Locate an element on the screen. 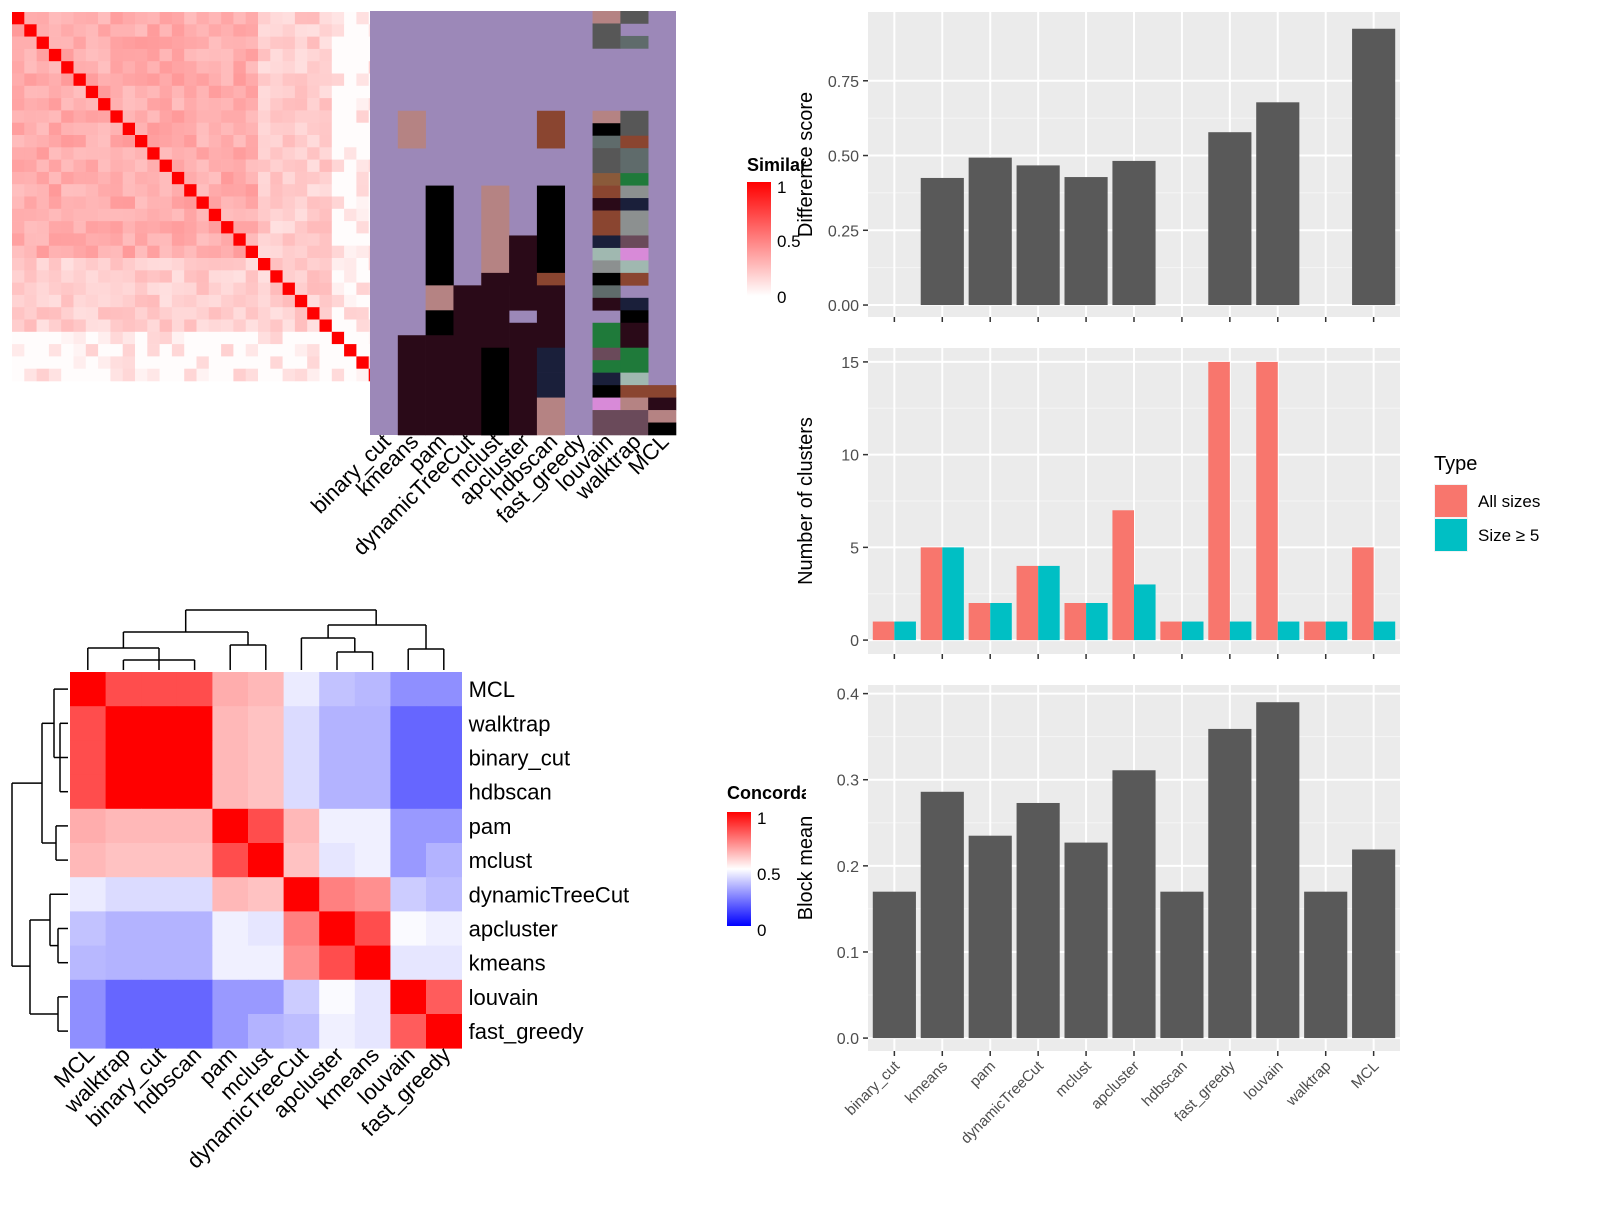 The width and height of the screenshot is (1600, 1205). y-axis-title: Number of clusters is located at coordinates (806, 501).